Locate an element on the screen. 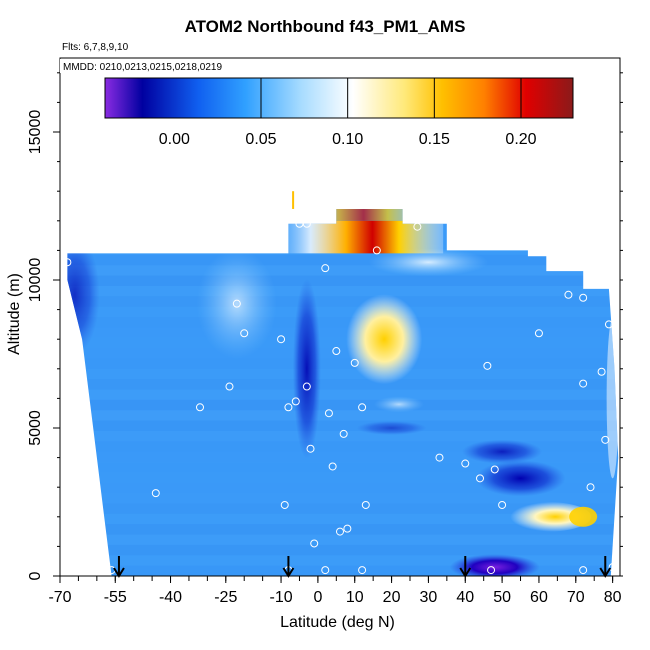 The image size is (650, 650). flights-subtitle: Flts: 6,7,8,9,10 is located at coordinates (95, 47).